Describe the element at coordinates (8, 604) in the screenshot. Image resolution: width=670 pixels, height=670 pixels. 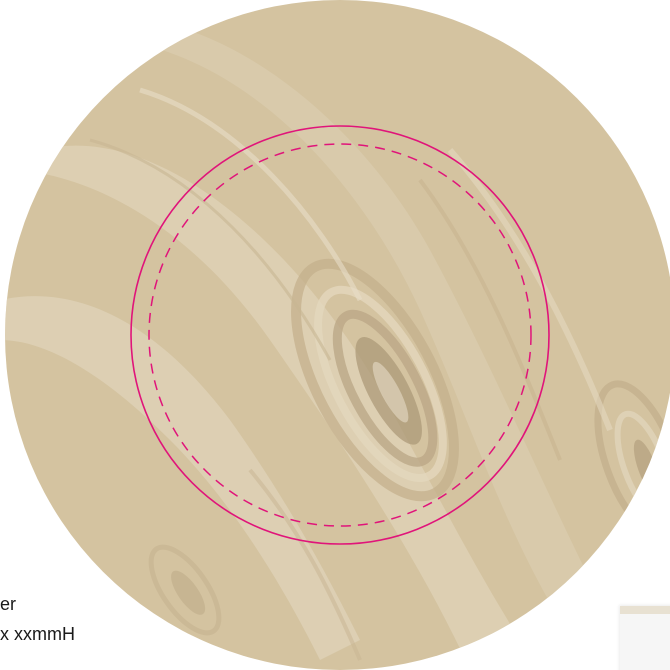
I see `label-text-line-1: er` at that location.